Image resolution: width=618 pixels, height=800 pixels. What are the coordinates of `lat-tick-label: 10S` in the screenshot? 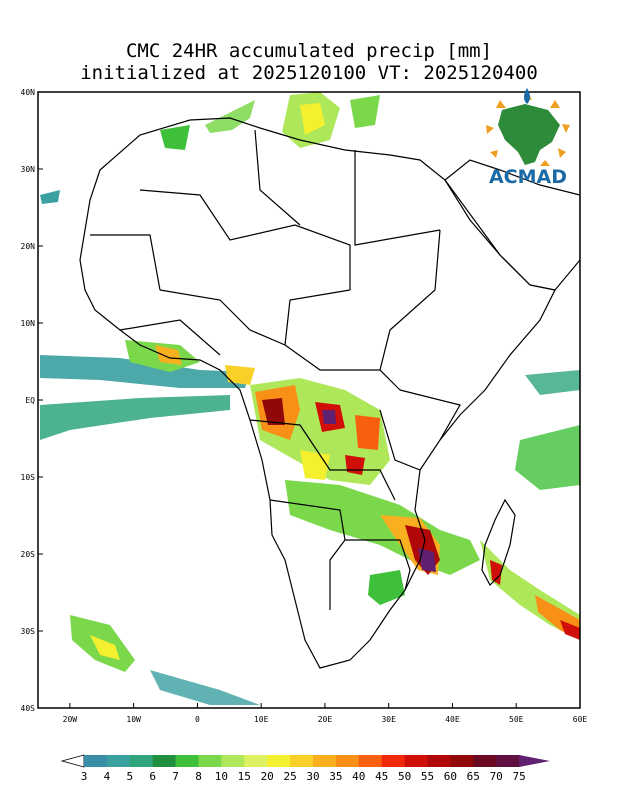 It's located at (28, 477).